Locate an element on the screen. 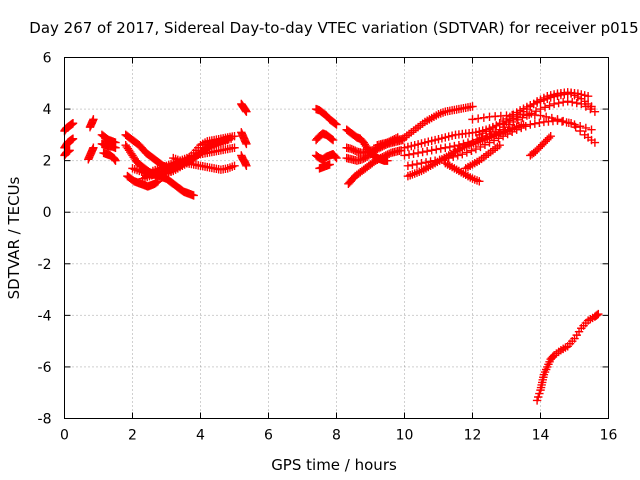 Image resolution: width=640 pixels, height=480 pixels. y-tick-label: 6 is located at coordinates (47, 59).